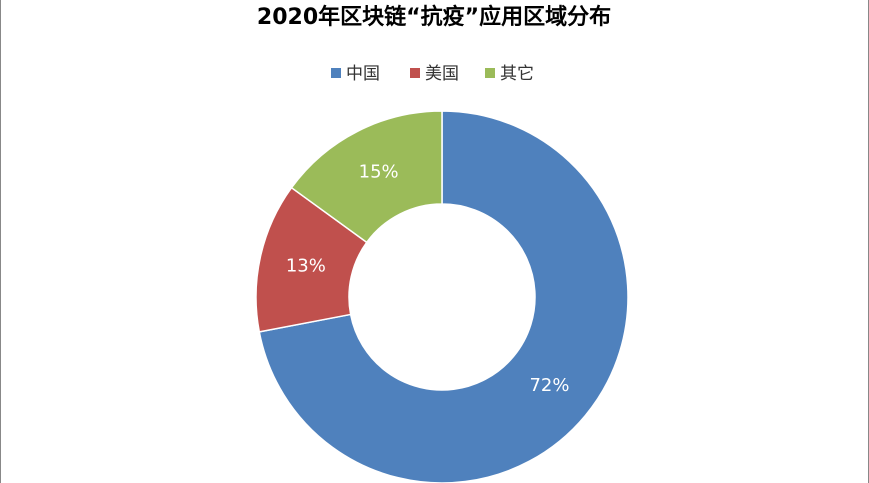 The image size is (869, 483). I want to click on legend-label: 美国, so click(442, 74).